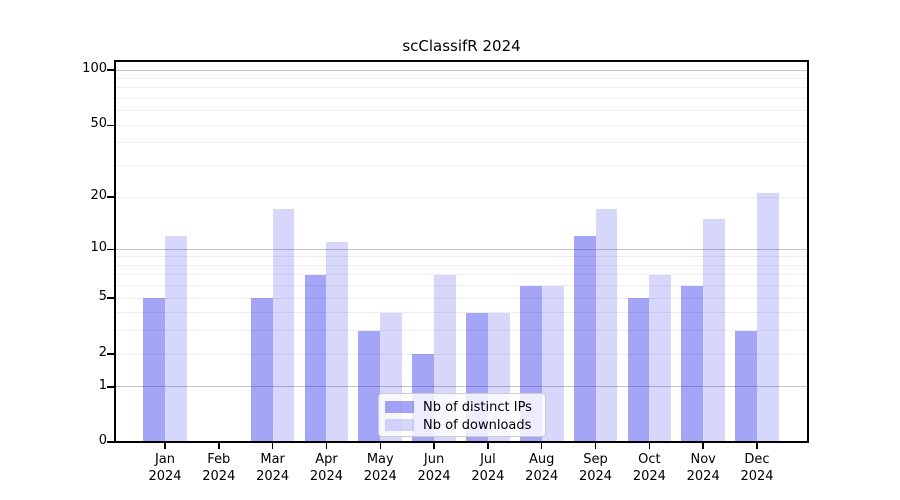  What do you see at coordinates (380, 468) in the screenshot?
I see `x-tick-label: May 2024` at bounding box center [380, 468].